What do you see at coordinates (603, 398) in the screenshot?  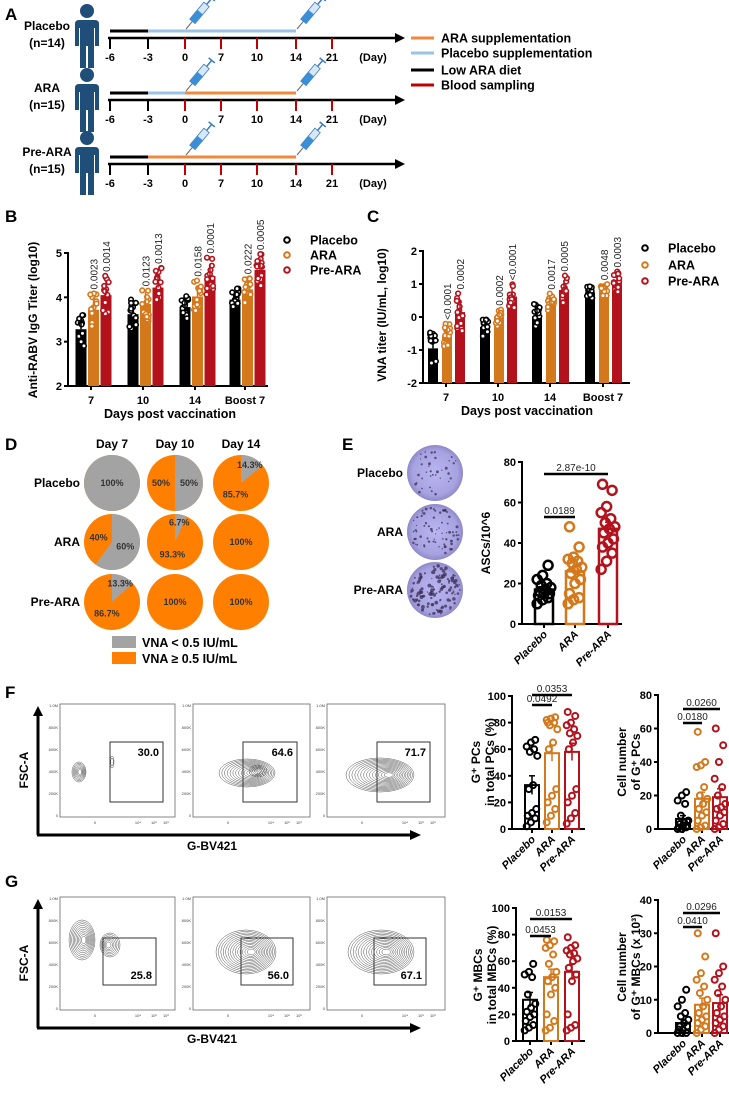 I see `x-tick-label: Boost 7` at bounding box center [603, 398].